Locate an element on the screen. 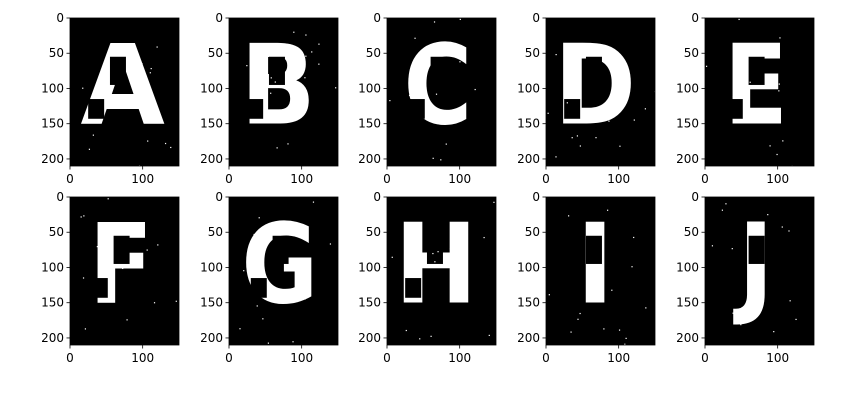 This screenshot has height=413, width=850. panel-j: J 0 100 0 50 100 150 200 is located at coordinates (745, 277).